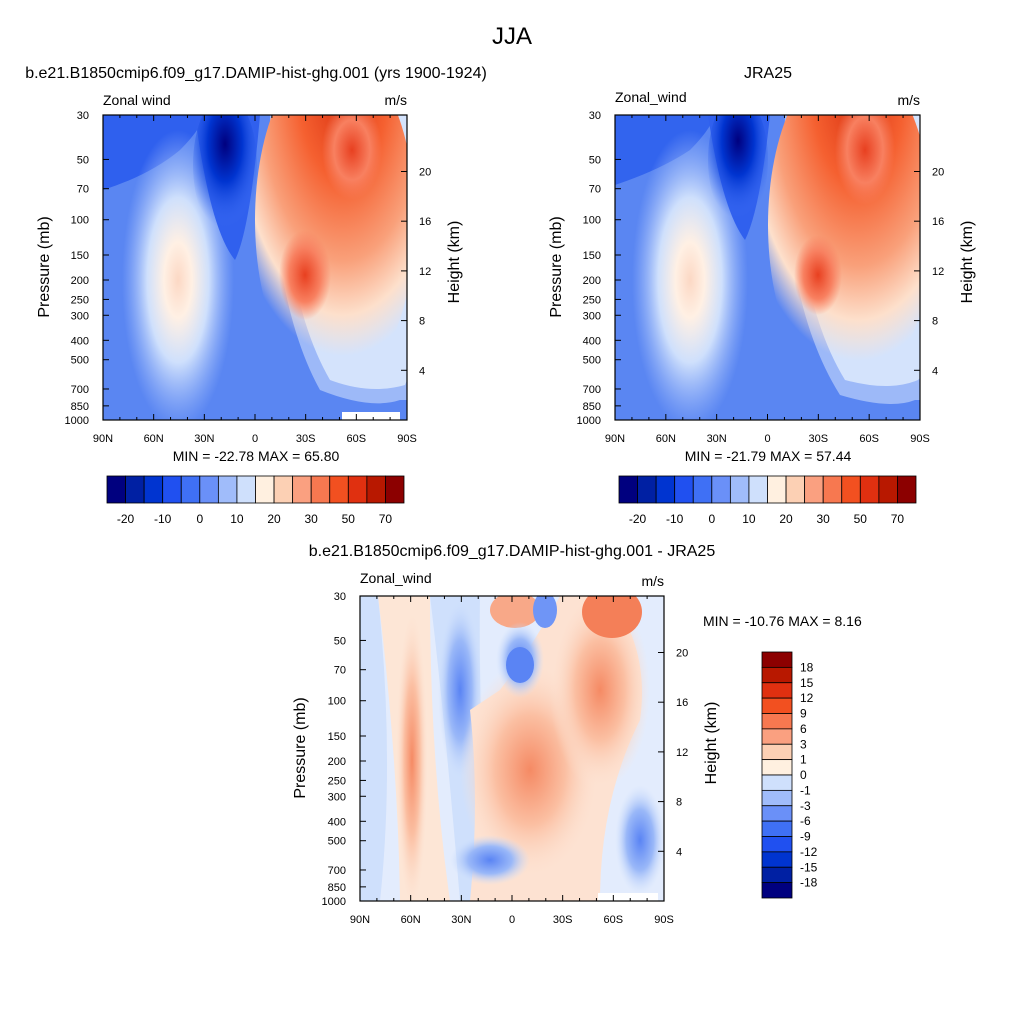 Image resolution: width=1024 pixels, height=1024 pixels. Describe the element at coordinates (592, 390) in the screenshot. I see `y-tick-label: 700` at that location.